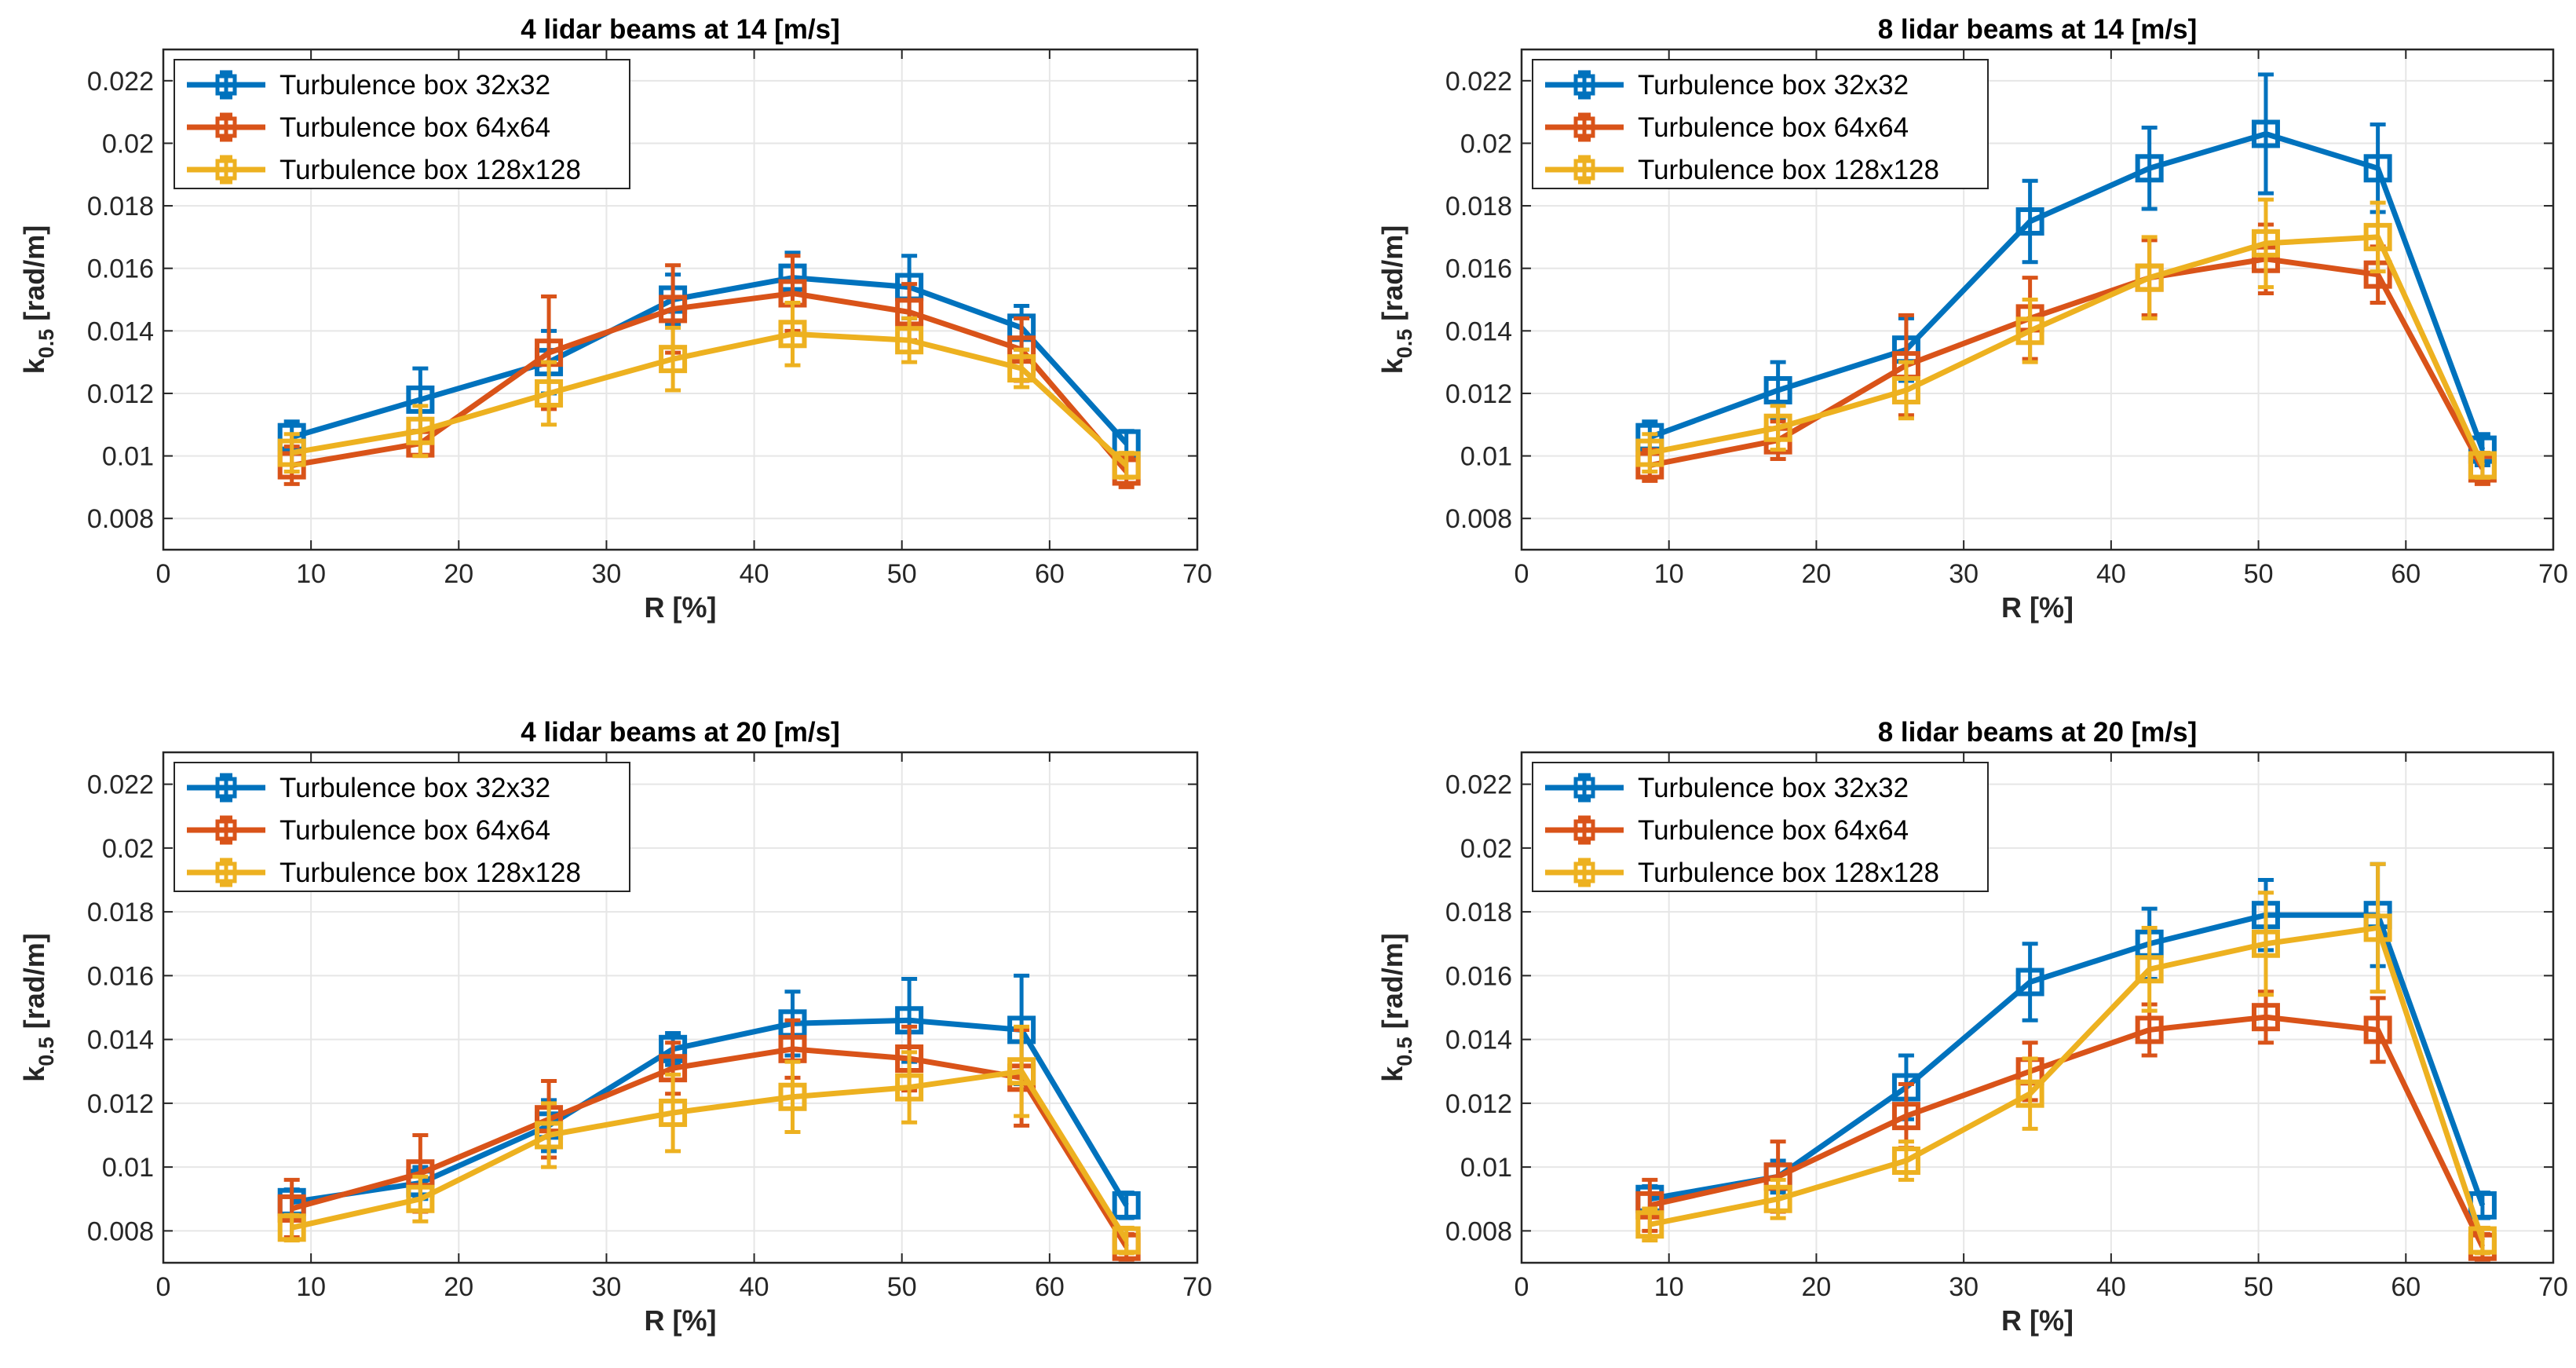  I want to click on axes-box, so click(680, 299).